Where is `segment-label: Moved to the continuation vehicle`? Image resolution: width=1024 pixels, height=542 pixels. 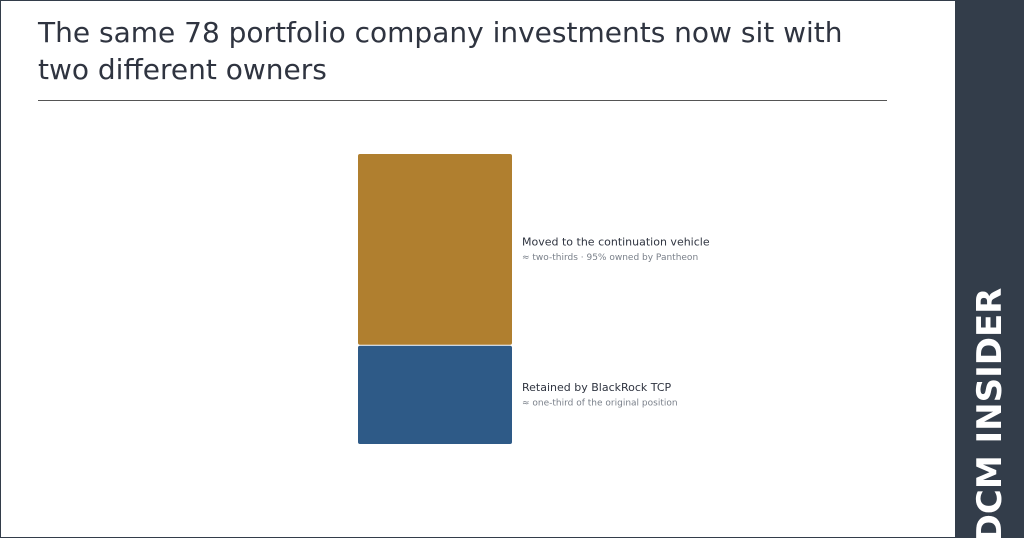
segment-label: Moved to the continuation vehicle is located at coordinates (616, 241).